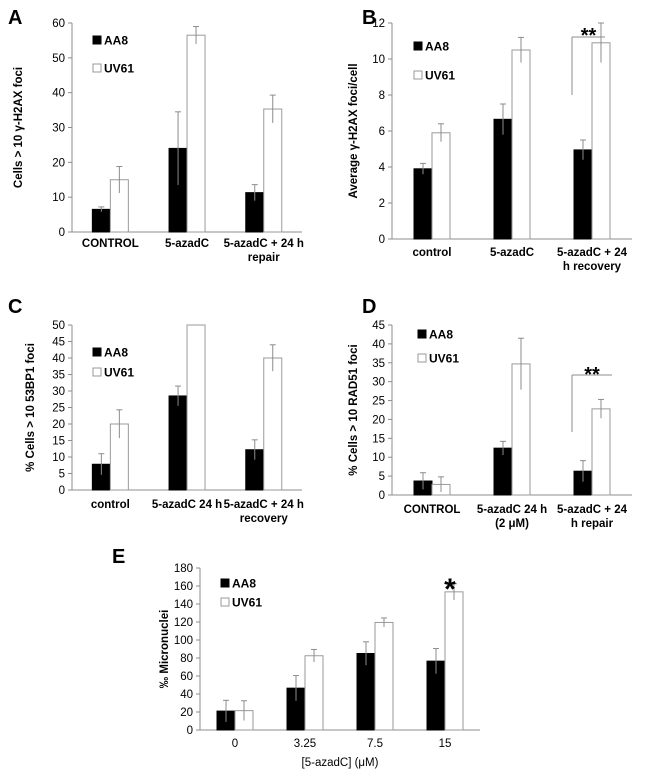  Describe the element at coordinates (15, 307) in the screenshot. I see `panel-letter: C` at that location.